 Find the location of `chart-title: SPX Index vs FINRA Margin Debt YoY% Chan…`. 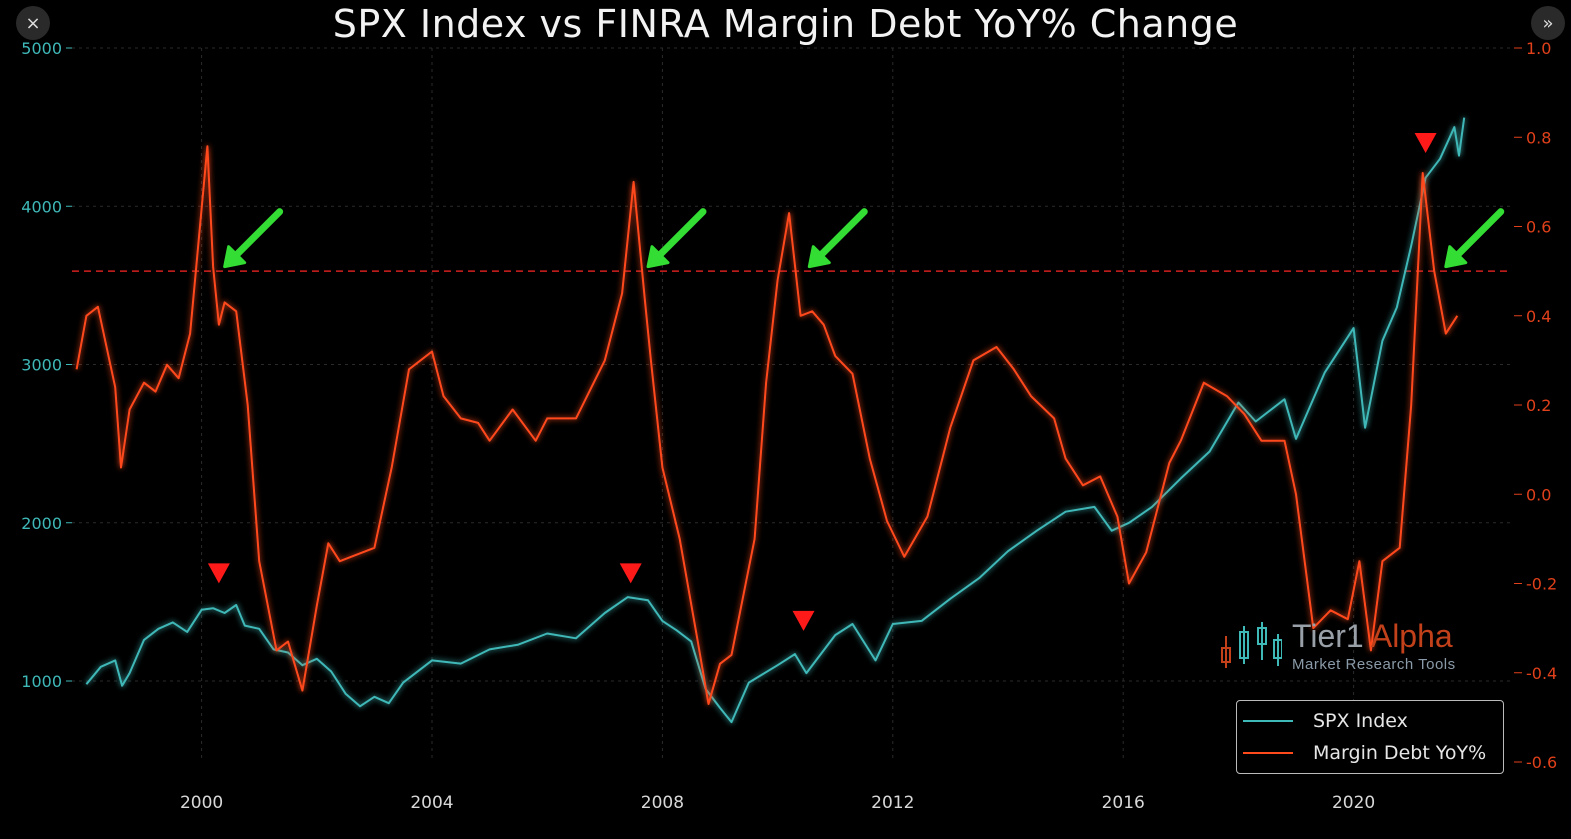

chart-title: SPX Index vs FINRA Margin Debt YoY% Chan… is located at coordinates (785, 24).